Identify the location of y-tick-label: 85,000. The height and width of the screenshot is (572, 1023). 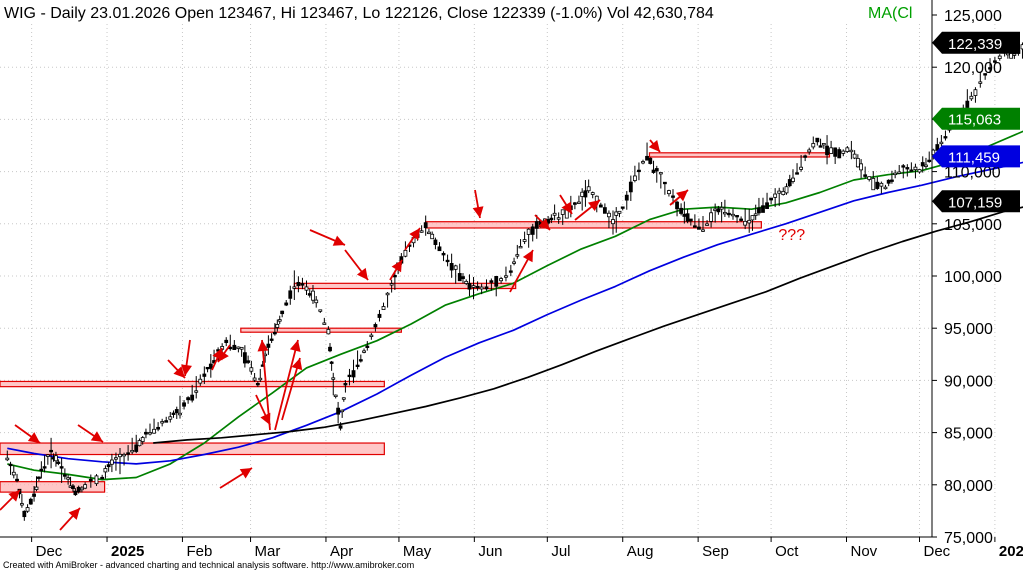
(968, 434).